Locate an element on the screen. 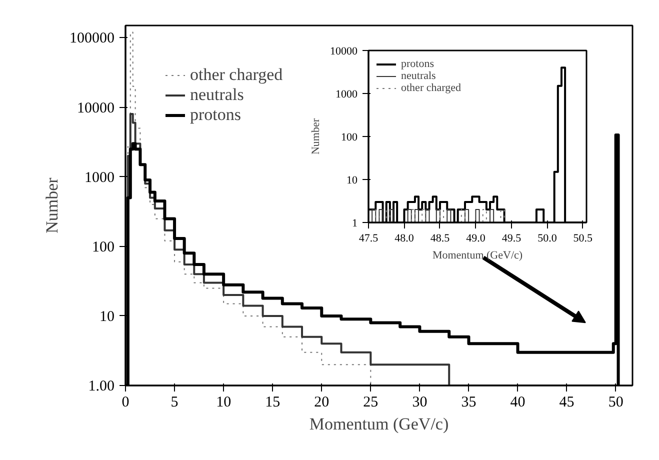 The image size is (659, 460). x-tick-label: 30 is located at coordinates (420, 402).